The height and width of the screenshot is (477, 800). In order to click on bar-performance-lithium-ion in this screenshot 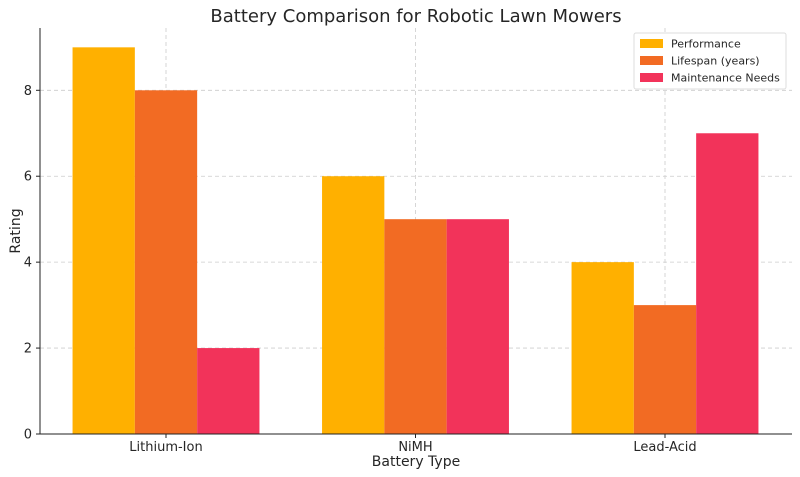, I will do `click(103, 240)`.